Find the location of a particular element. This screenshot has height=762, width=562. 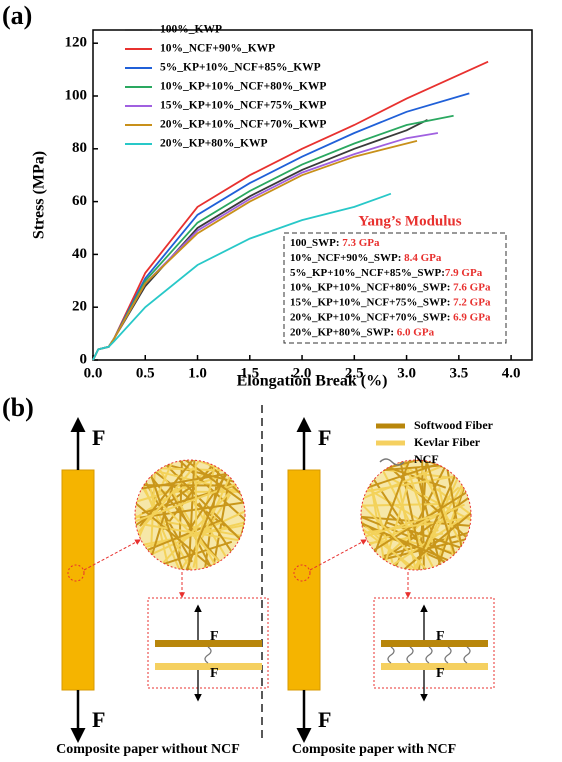

annotation-box is located at coordinates (395, 288).